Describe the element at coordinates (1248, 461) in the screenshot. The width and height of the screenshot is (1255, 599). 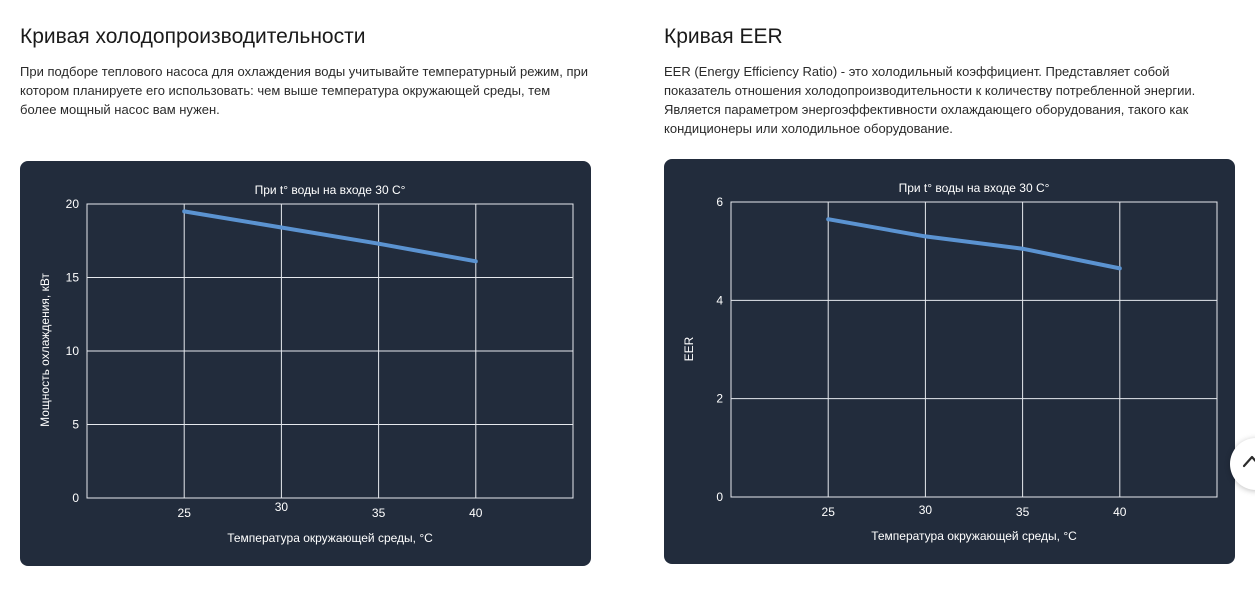
I see `chevron-up-icon` at that location.